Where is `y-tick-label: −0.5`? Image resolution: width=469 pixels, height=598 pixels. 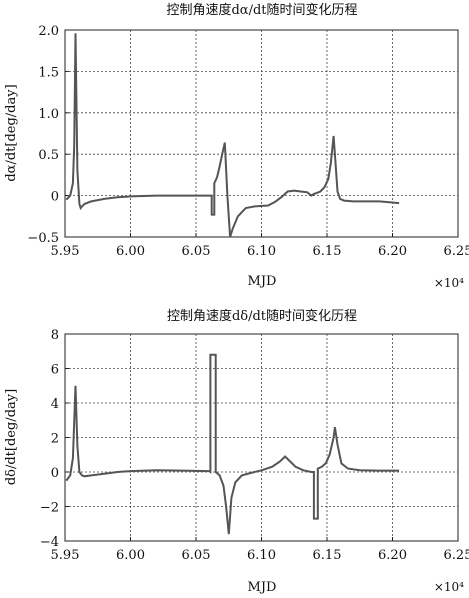 y-tick-label: −0.5 is located at coordinates (43, 238).